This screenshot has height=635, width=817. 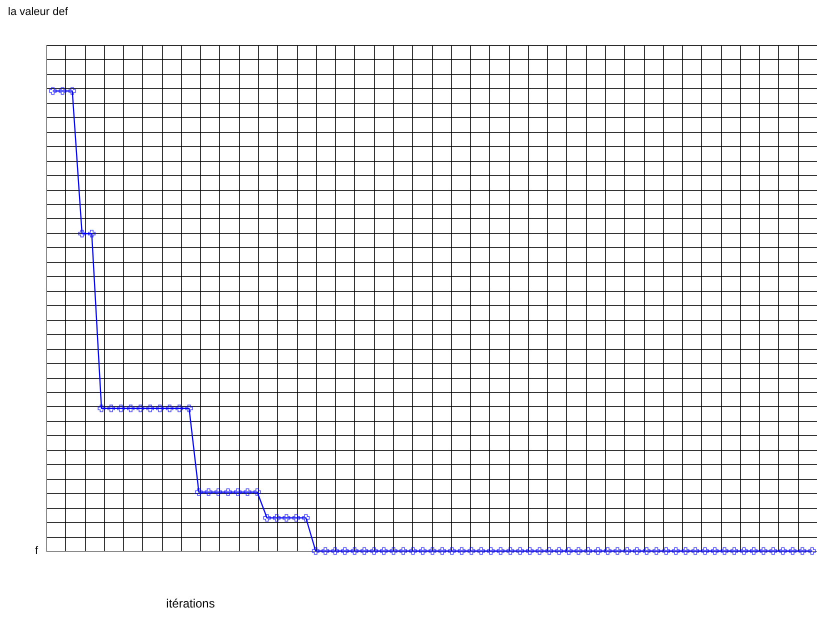 I want to click on x-axis-title: itérations, so click(x=190, y=603).